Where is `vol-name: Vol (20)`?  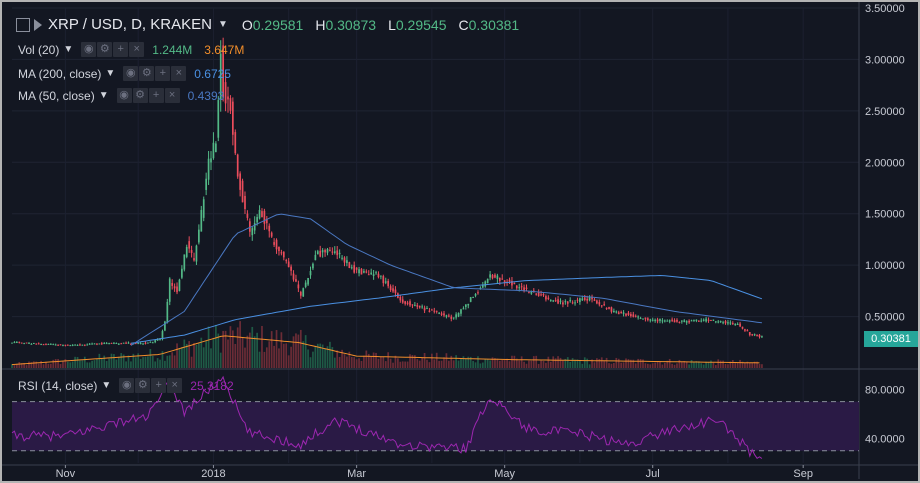
vol-name: Vol (20) is located at coordinates (39, 49).